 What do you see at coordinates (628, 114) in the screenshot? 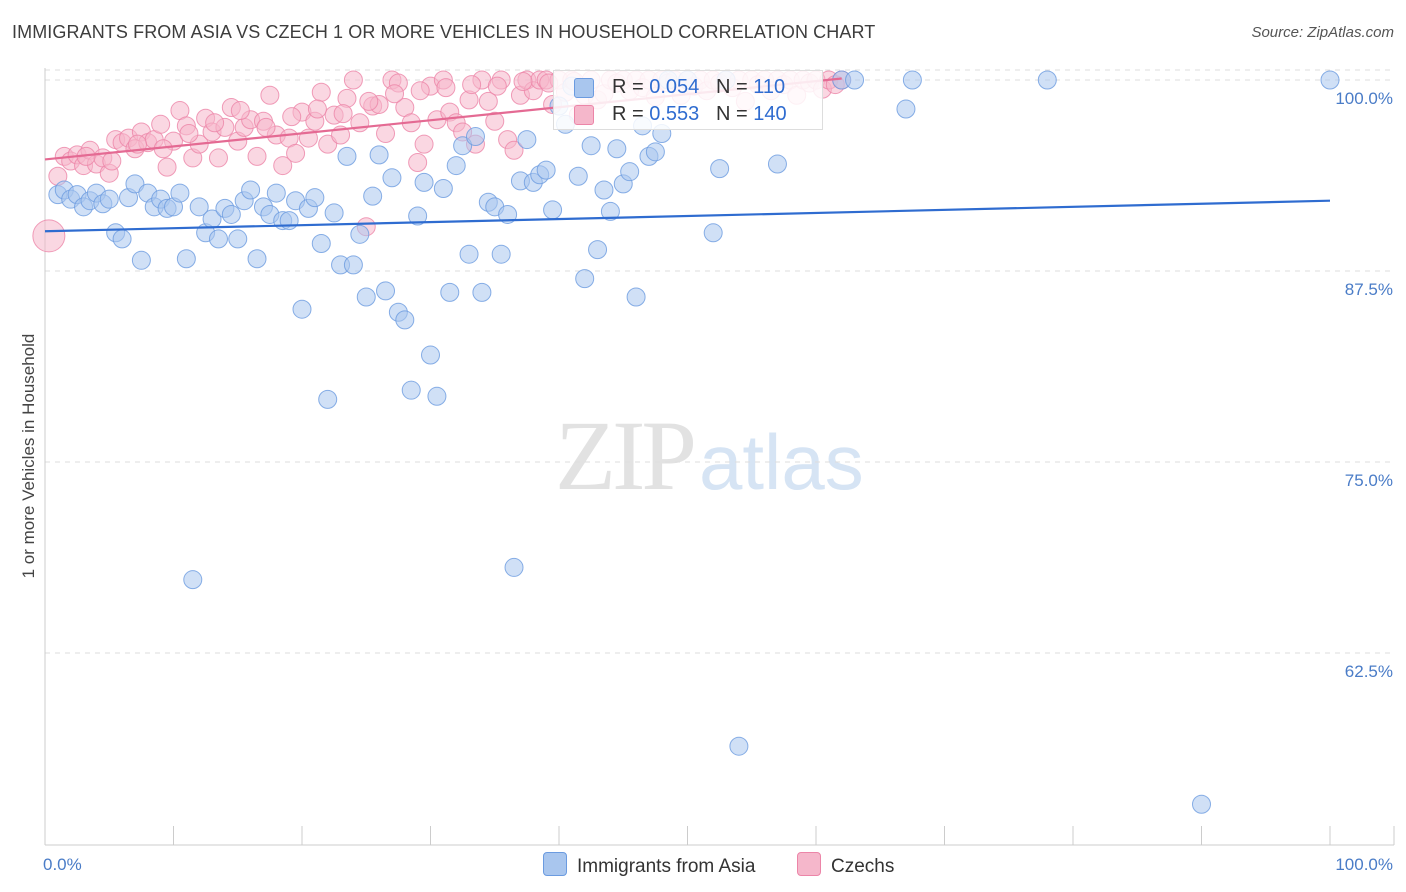
I see `legend-czechs-r-label: R =` at bounding box center [628, 114].